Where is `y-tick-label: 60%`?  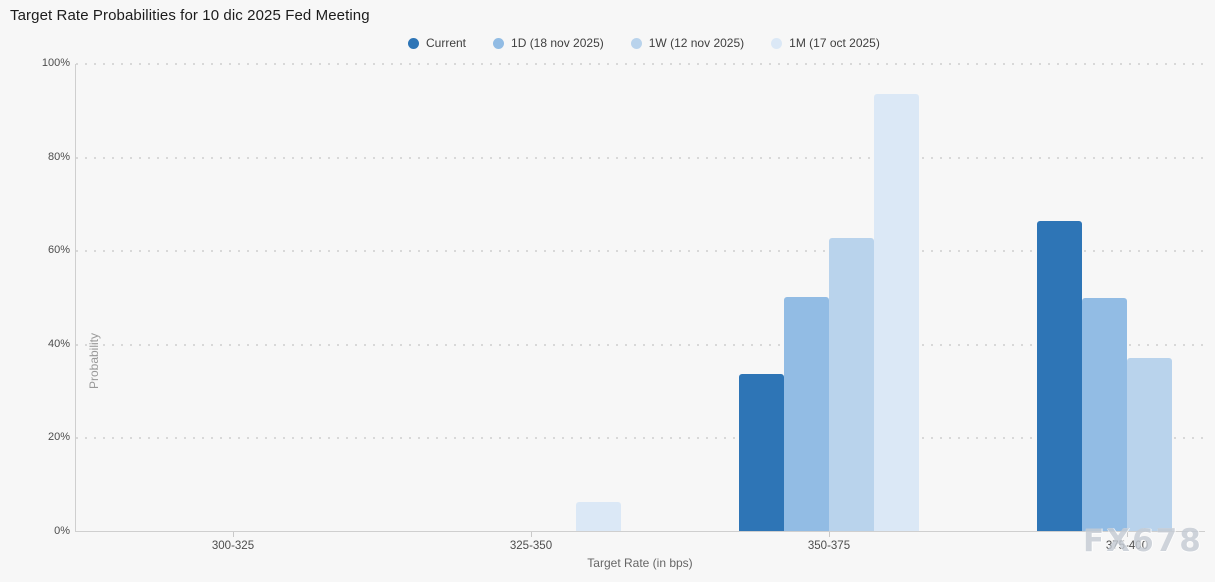 y-tick-label: 60% is located at coordinates (58, 250).